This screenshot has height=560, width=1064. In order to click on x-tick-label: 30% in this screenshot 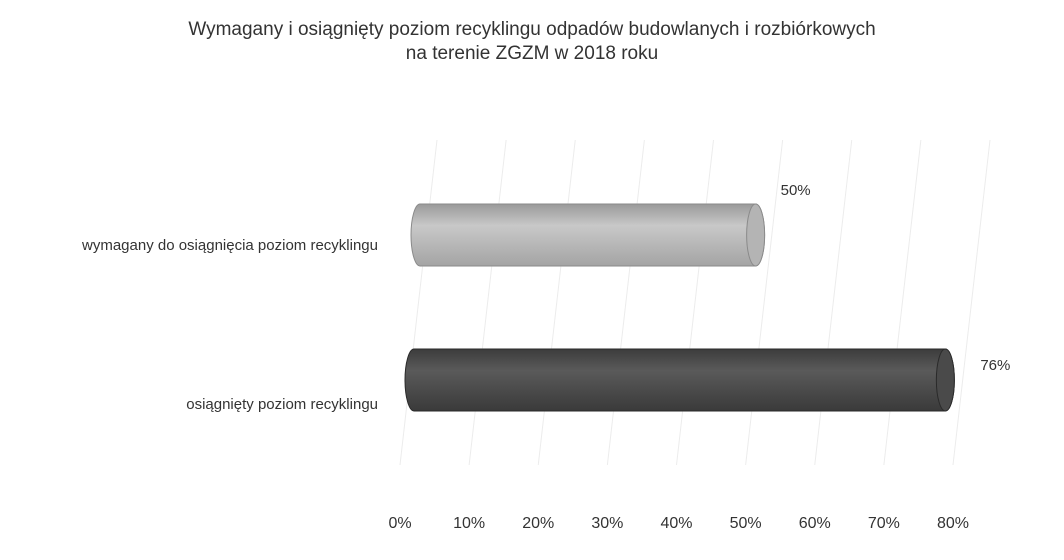, I will do `click(607, 523)`.